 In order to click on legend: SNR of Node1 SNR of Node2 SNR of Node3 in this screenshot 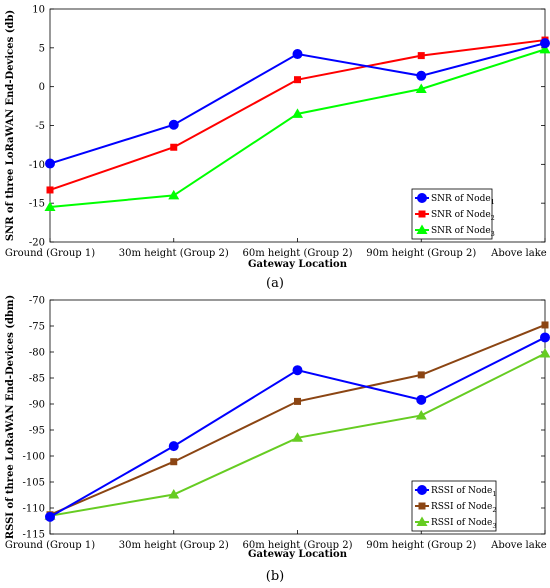, I will do `click(453, 214)`.